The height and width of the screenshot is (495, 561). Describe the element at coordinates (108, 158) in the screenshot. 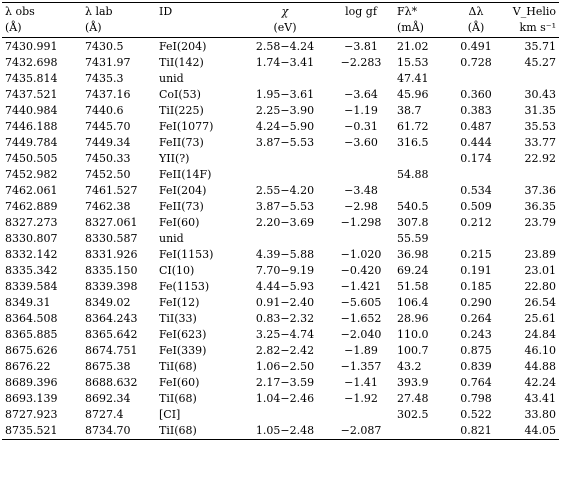

I see `cell-lambda-lab: 7450.33` at that location.